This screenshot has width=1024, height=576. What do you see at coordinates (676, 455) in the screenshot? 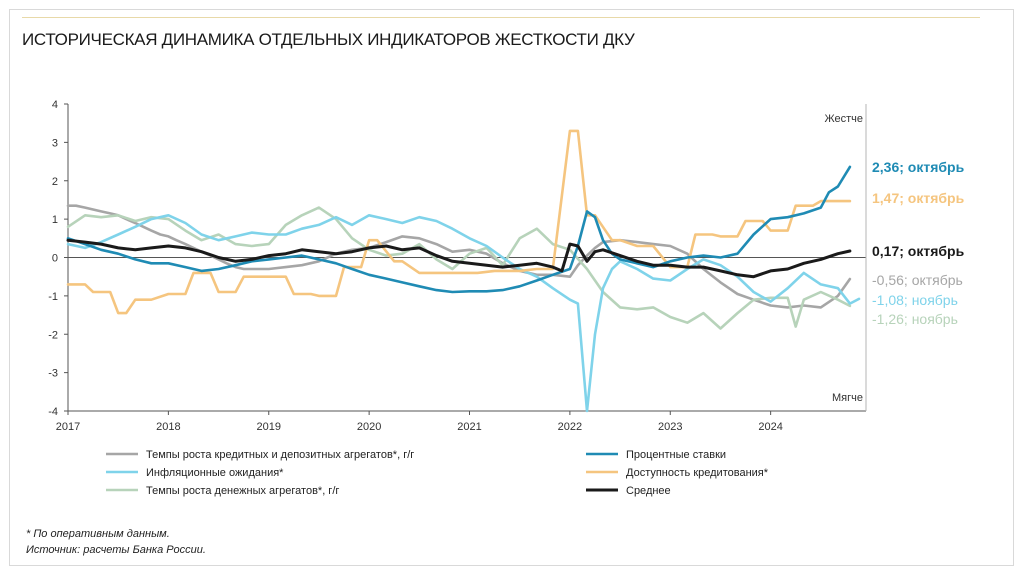
I see `legend-label: Процентные ставки` at bounding box center [676, 455].